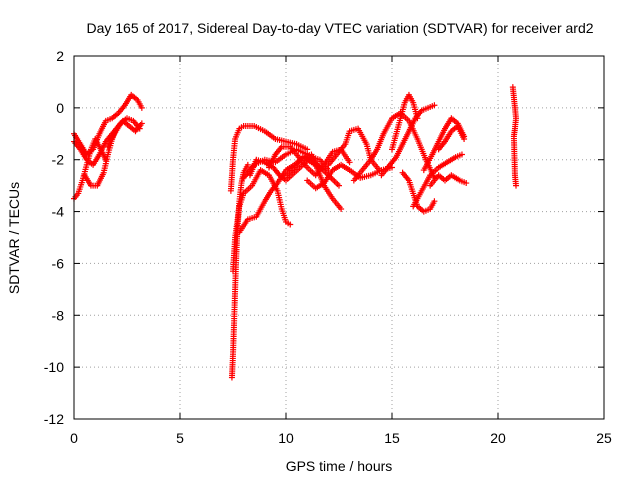  Describe the element at coordinates (74, 438) in the screenshot. I see `x-tick-label: 0` at that location.